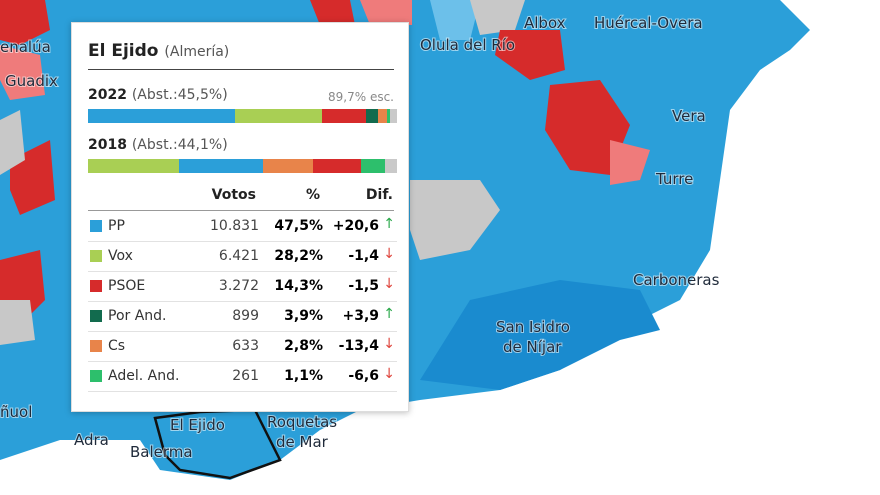 This screenshot has width=880, height=495. Describe the element at coordinates (358, 346) in the screenshot. I see `difference: -13,4` at that location.